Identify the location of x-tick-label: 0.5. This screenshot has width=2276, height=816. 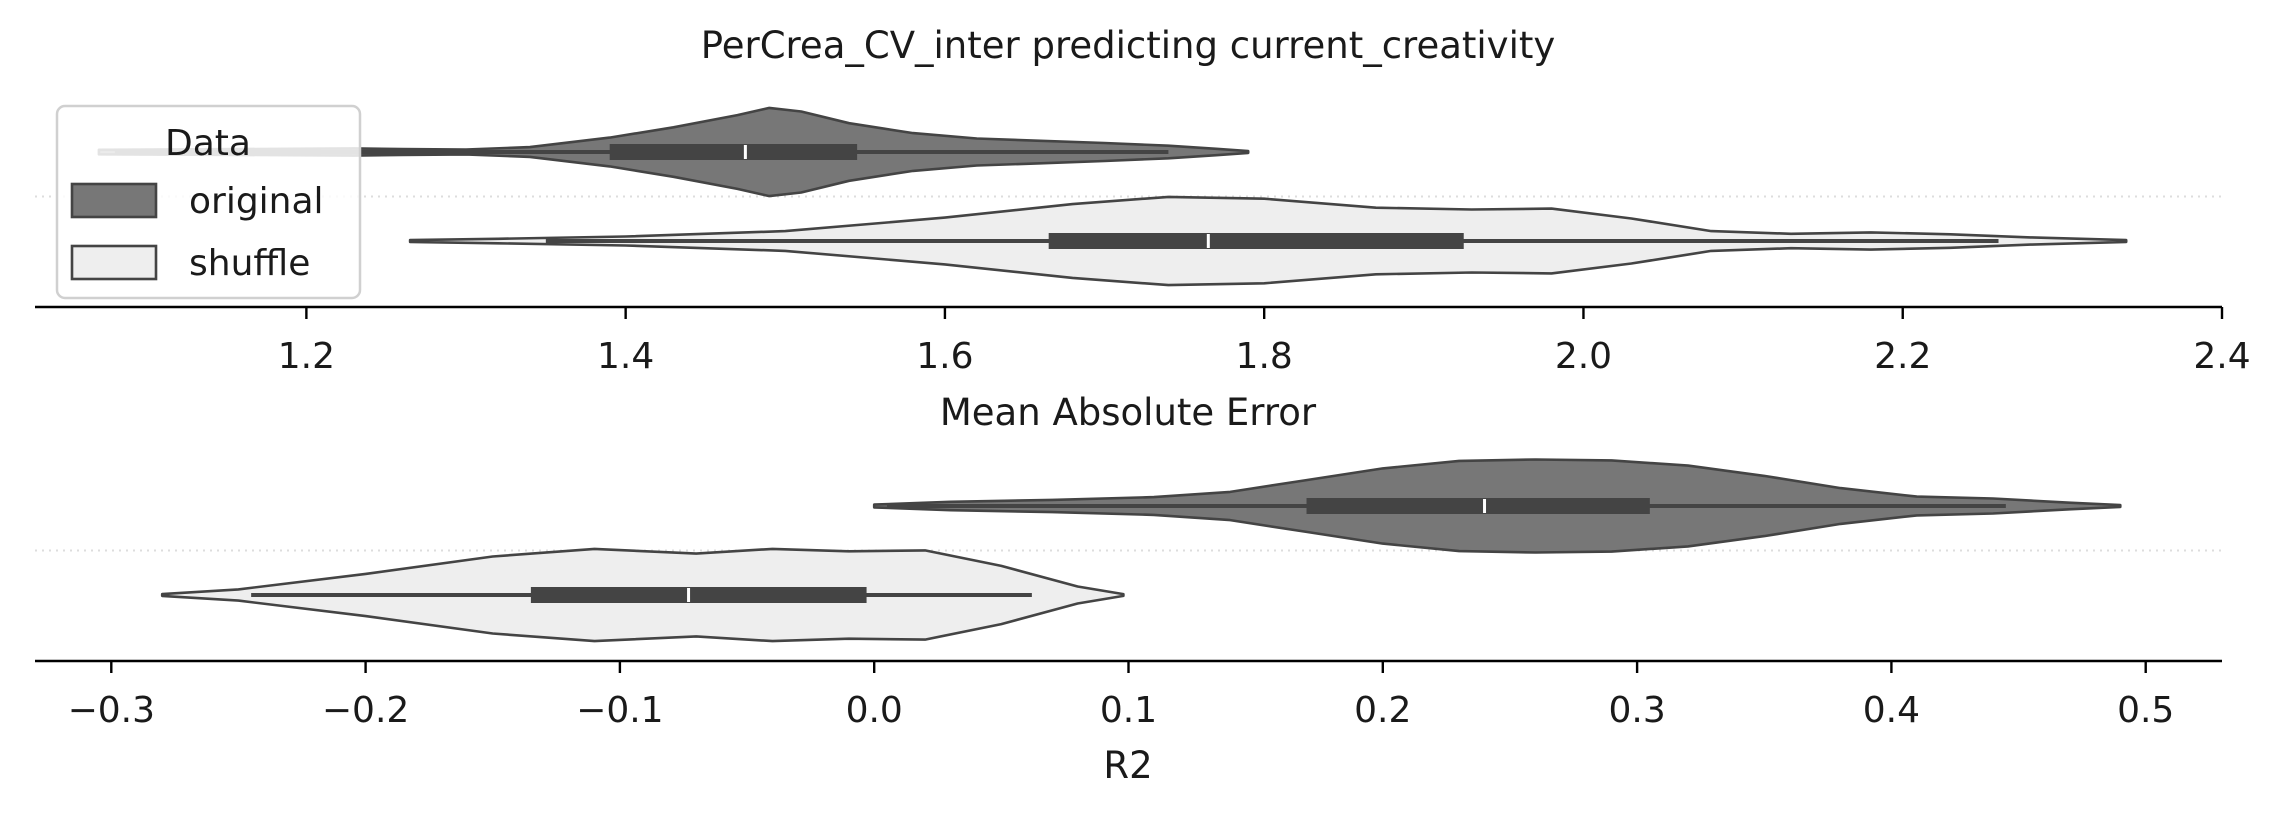
(2145, 710).